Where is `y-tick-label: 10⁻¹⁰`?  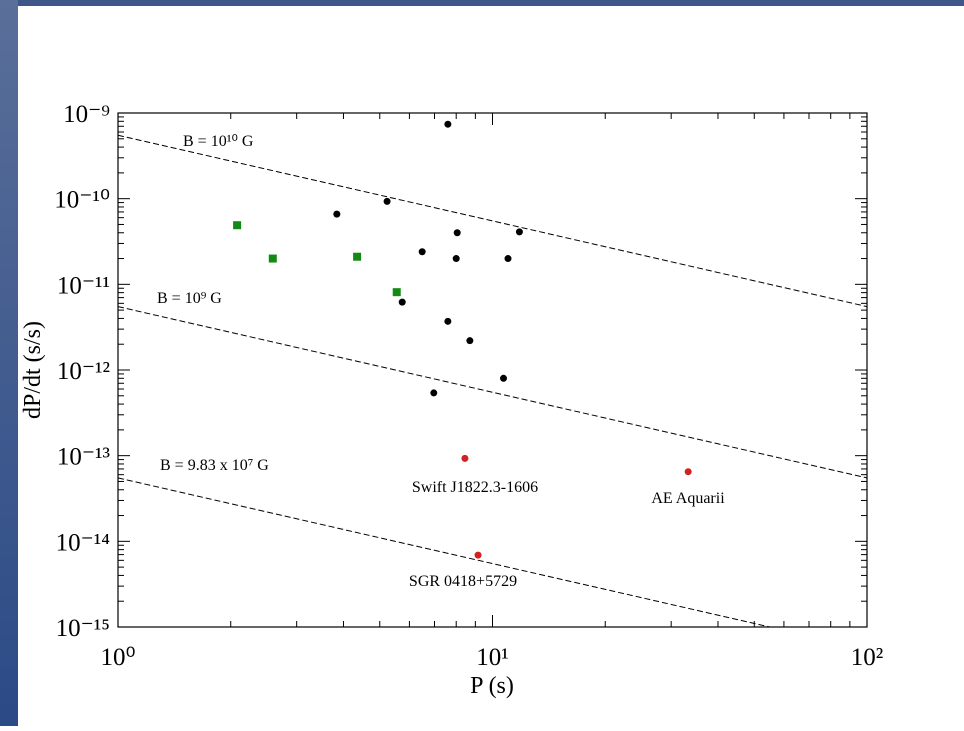
y-tick-label: 10⁻¹⁰ is located at coordinates (82, 200).